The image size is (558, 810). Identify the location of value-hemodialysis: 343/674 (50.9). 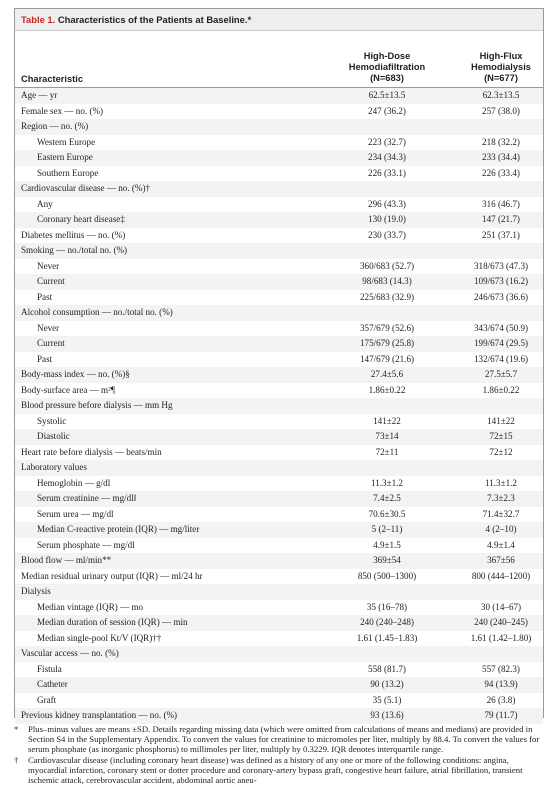
(501, 327).